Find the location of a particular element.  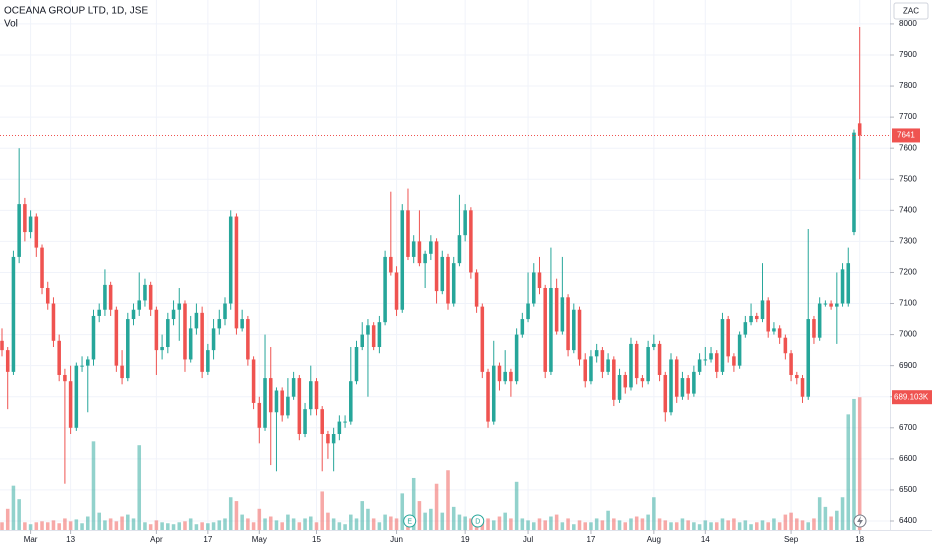

currency-box is located at coordinates (911, 11).